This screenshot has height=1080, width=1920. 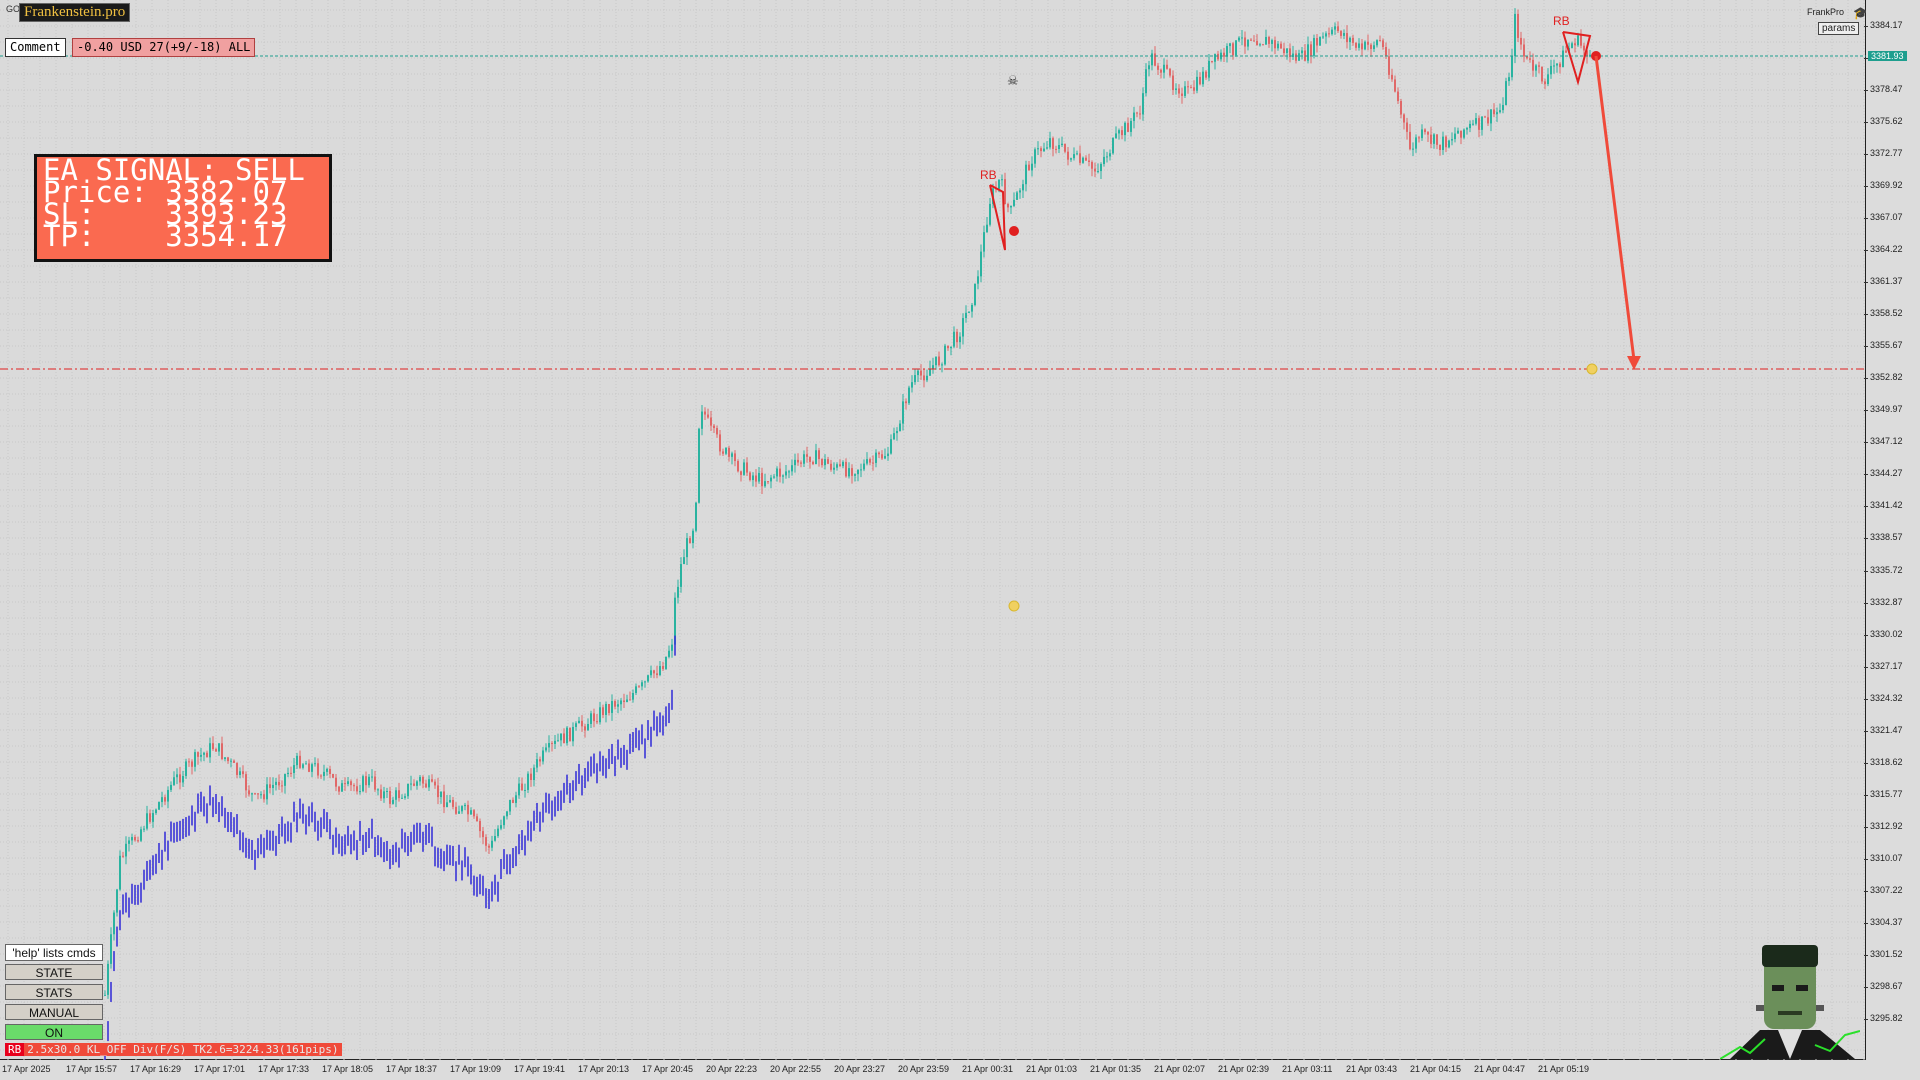 What do you see at coordinates (54, 992) in the screenshot?
I see `stats-button: STATS` at bounding box center [54, 992].